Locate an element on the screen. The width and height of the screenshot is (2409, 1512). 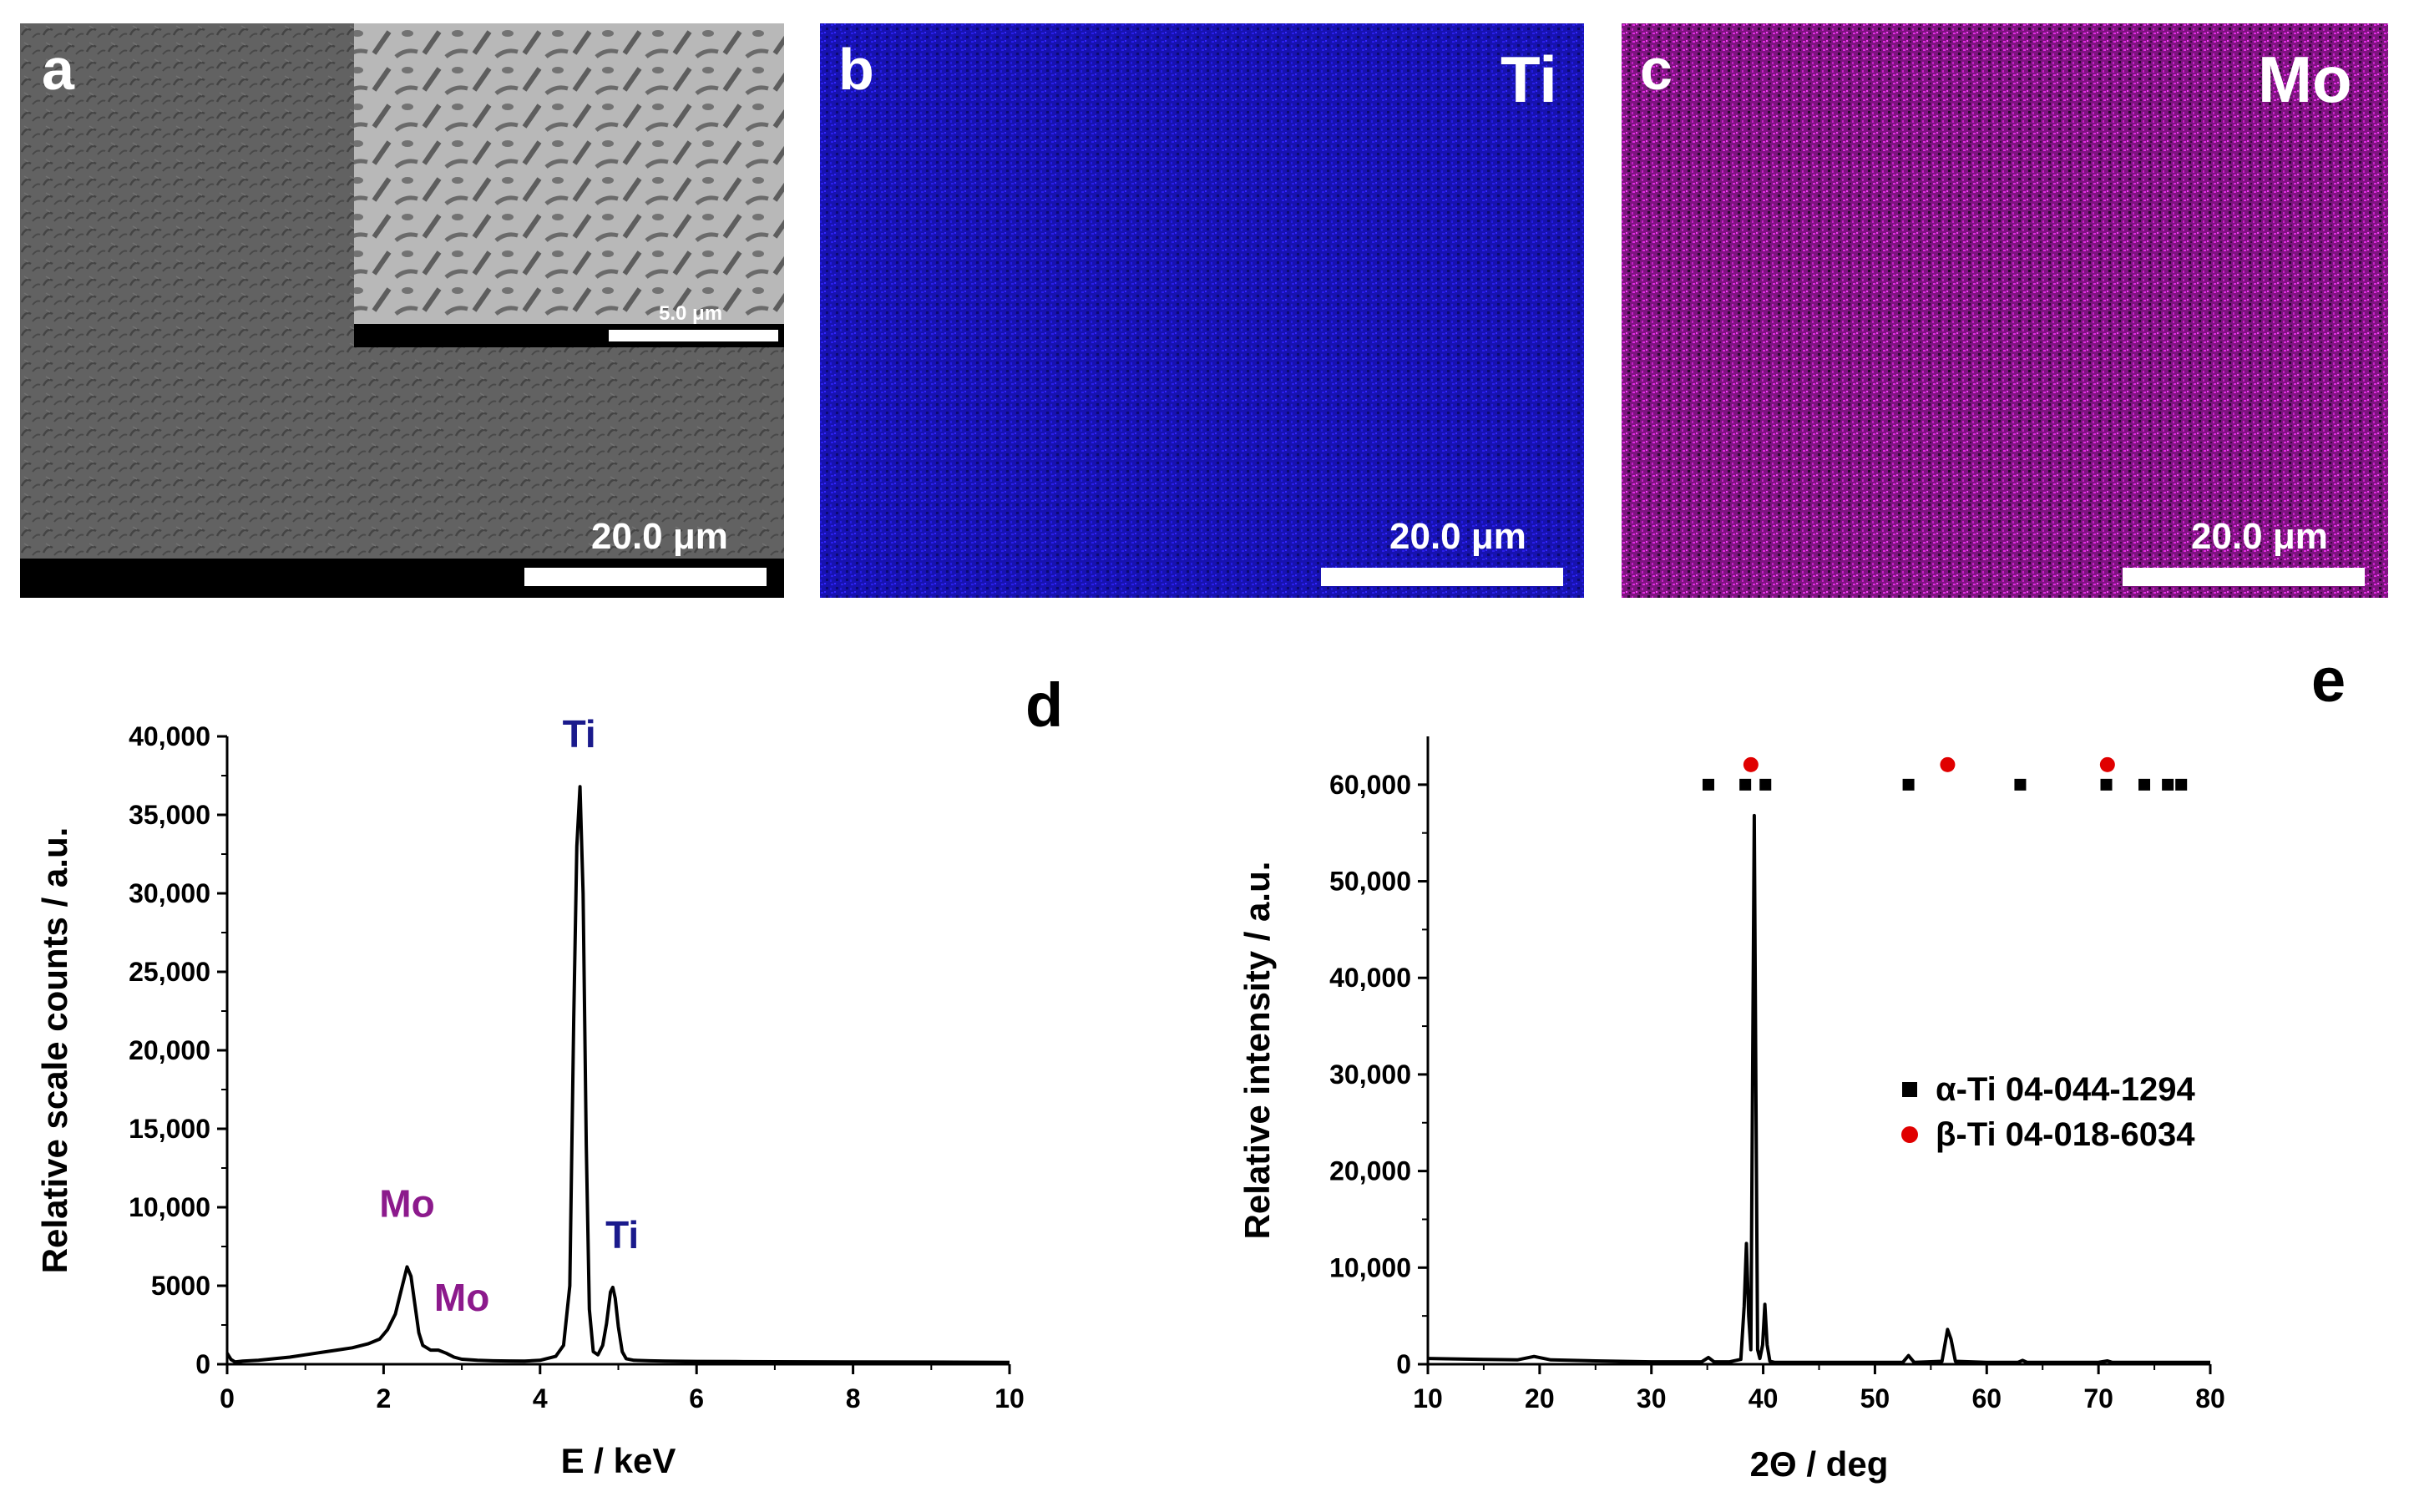
x-axis-label: E / keV is located at coordinates (618, 1460).